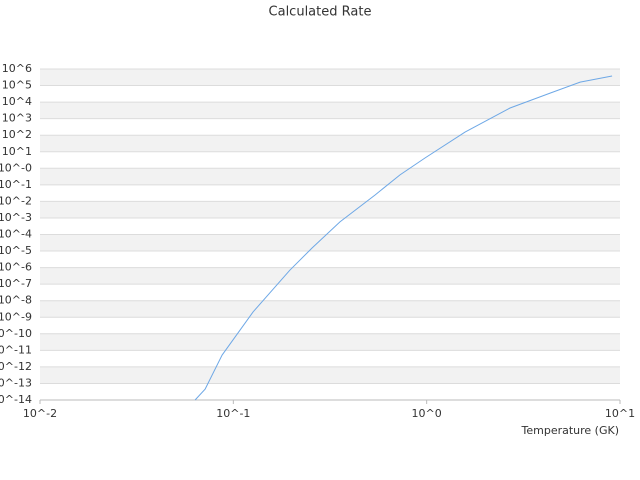  Describe the element at coordinates (17, 151) in the screenshot. I see `y-tick-label: 10^1` at that location.